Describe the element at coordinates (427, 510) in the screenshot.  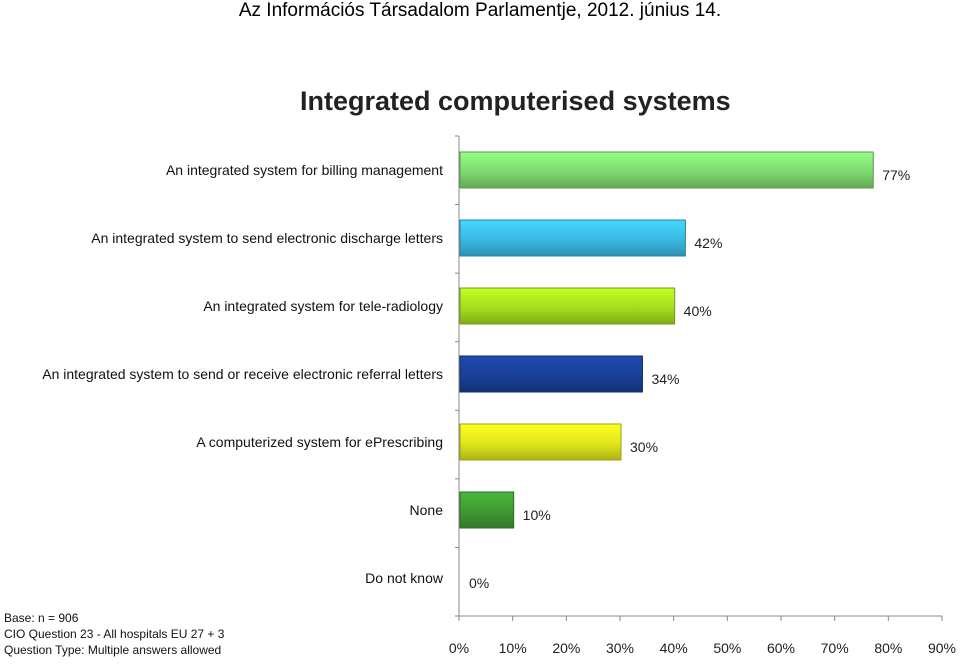
I see `category-label: None` at that location.